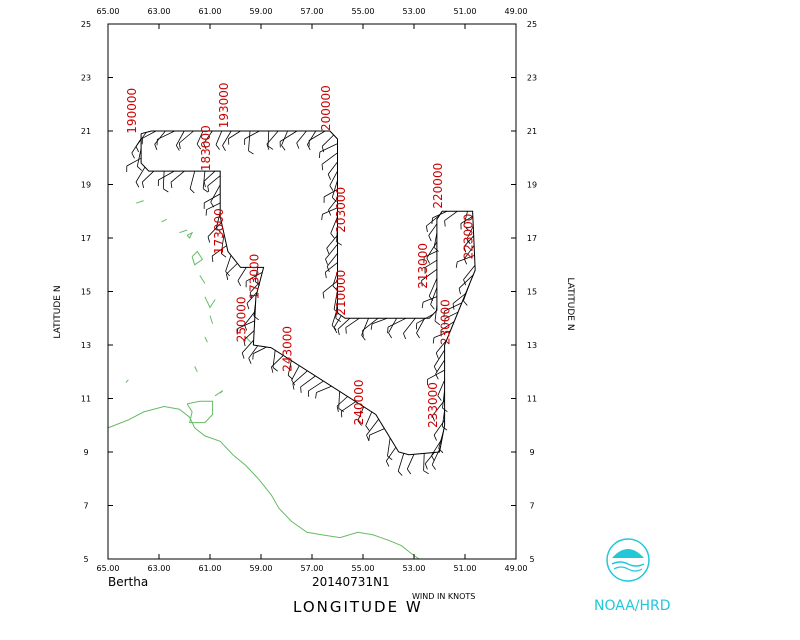  Describe the element at coordinates (341, 210) in the screenshot. I see `time-label: 203000` at that location.